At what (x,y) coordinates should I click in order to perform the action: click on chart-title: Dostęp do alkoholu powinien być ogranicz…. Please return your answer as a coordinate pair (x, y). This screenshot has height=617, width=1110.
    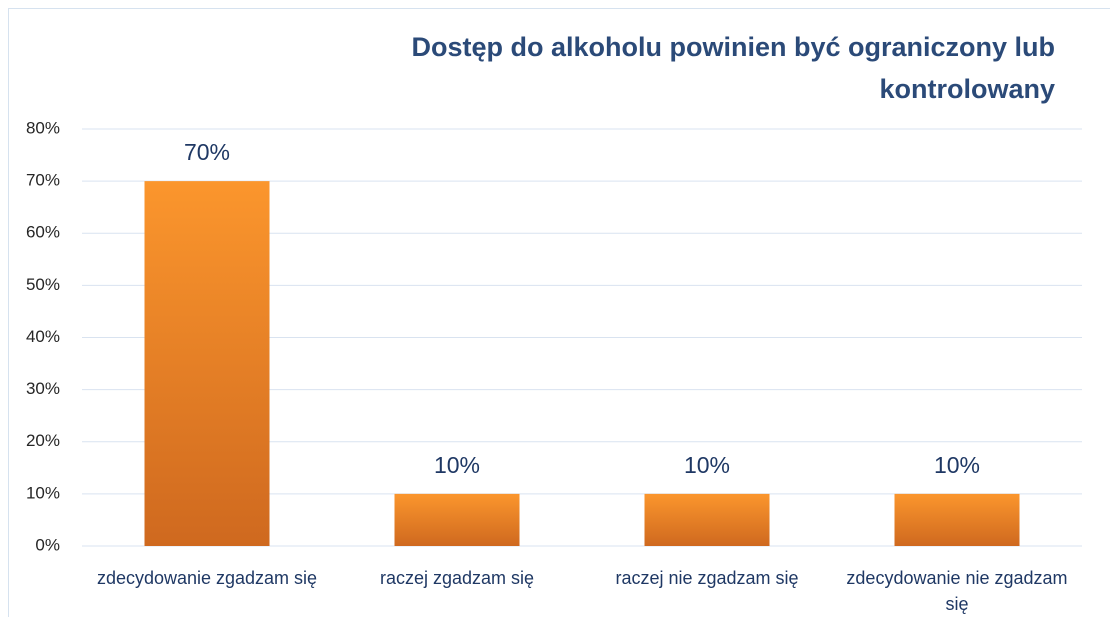
    Looking at the image, I should click on (733, 68).